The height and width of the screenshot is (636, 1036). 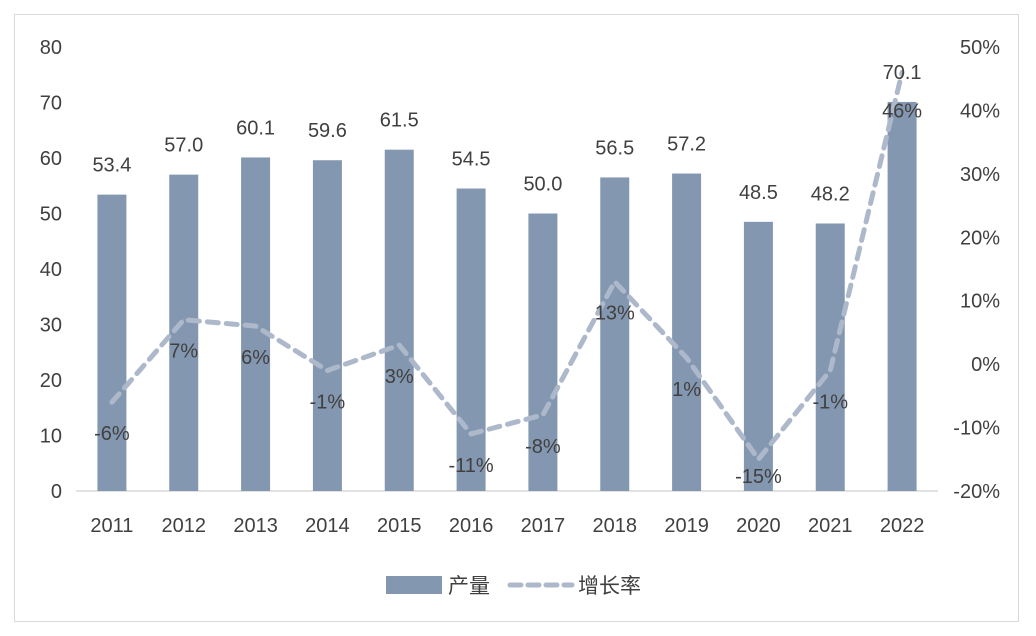 What do you see at coordinates (543, 447) in the screenshot?
I see `growth-label-2017: -8%` at bounding box center [543, 447].